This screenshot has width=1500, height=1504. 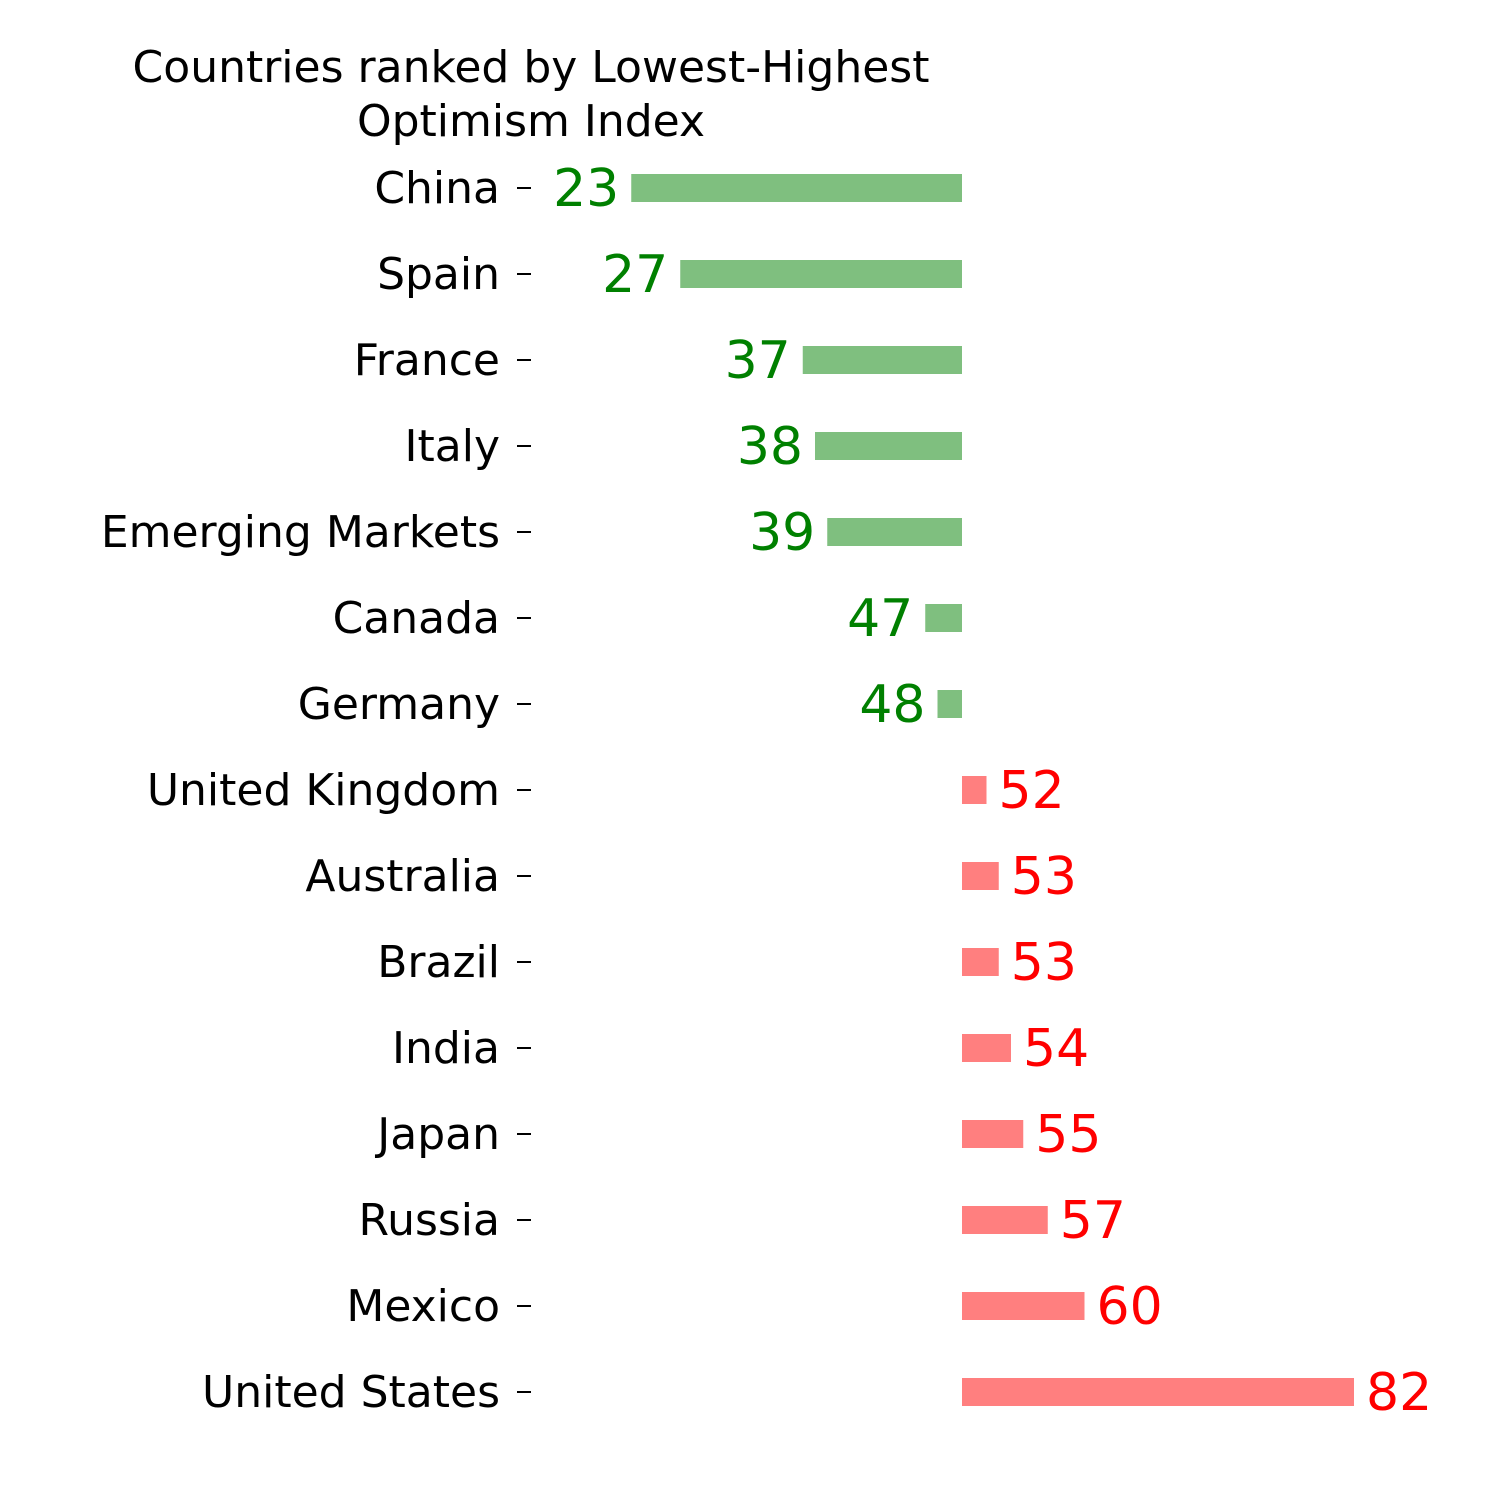 I want to click on chart-title-line-2: Optimism Index, so click(x=531, y=121).